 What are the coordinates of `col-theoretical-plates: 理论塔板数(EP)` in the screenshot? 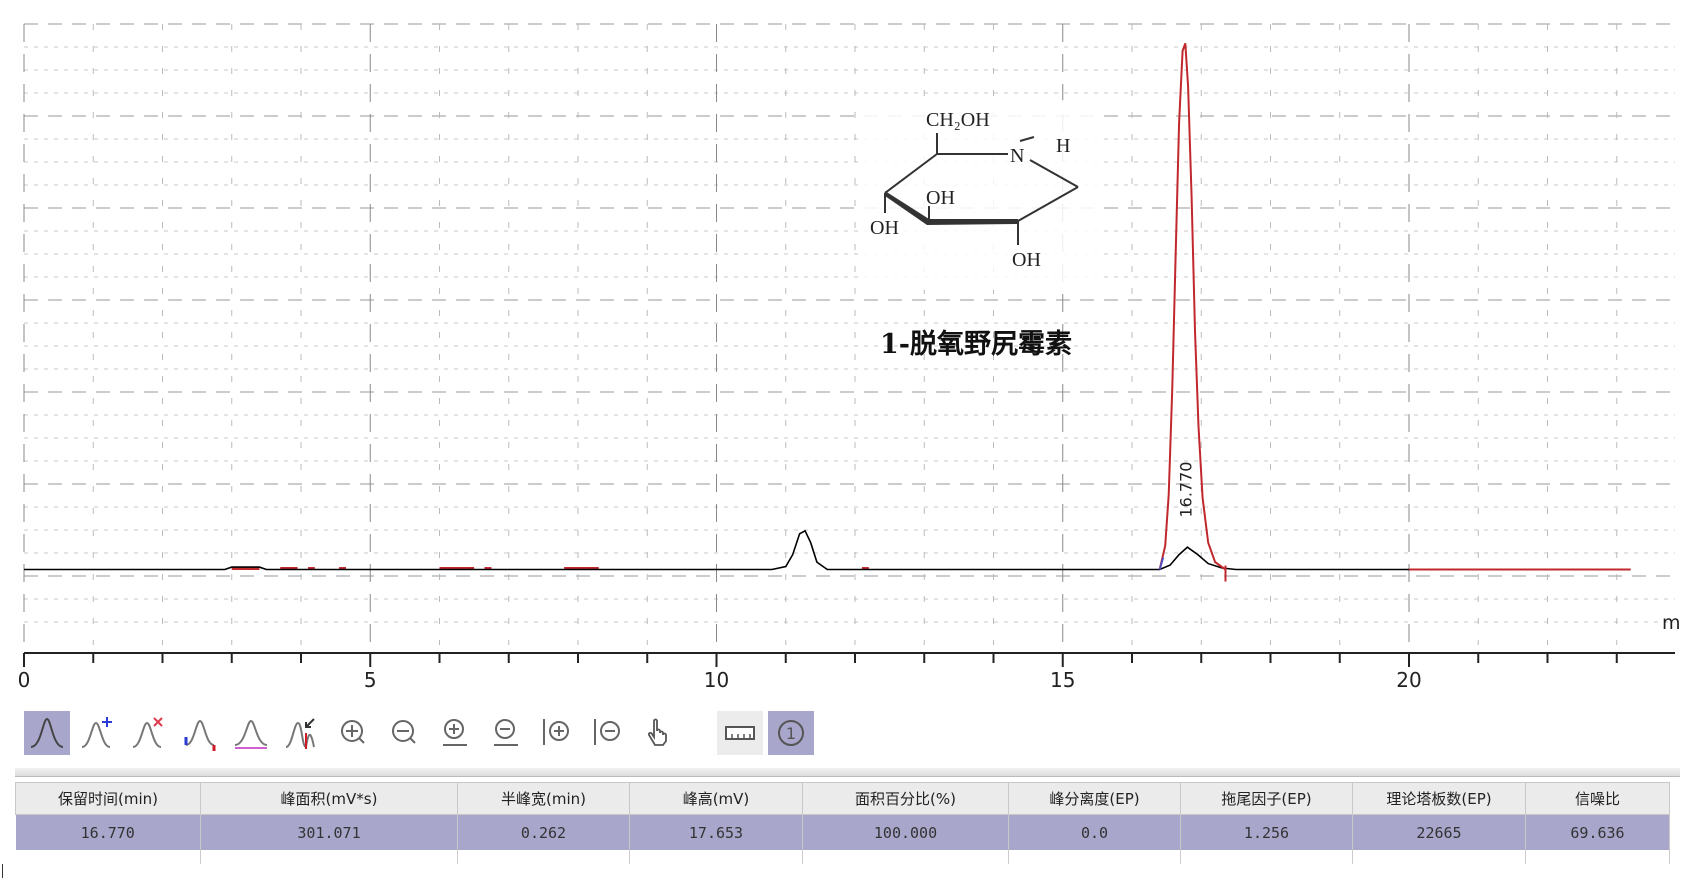 It's located at (1439, 798).